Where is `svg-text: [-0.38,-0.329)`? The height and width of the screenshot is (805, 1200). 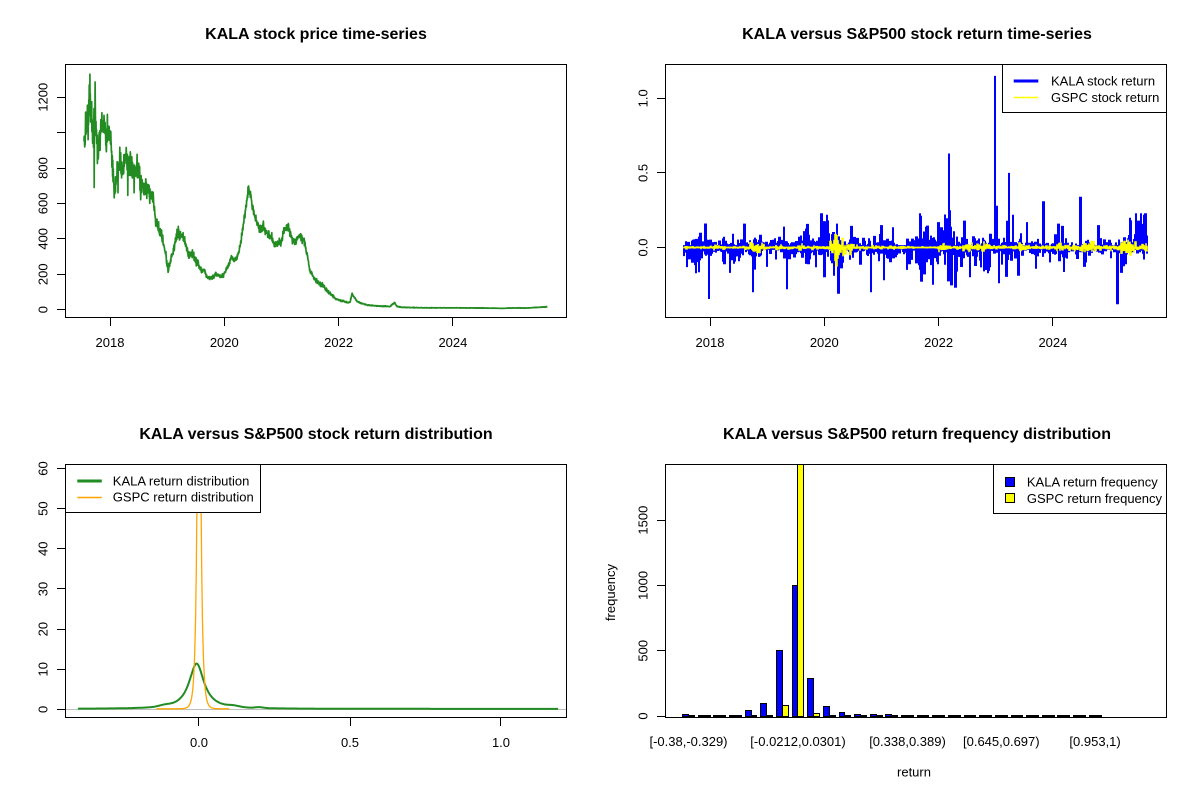 svg-text: [-0.38,-0.329) is located at coordinates (688, 741).